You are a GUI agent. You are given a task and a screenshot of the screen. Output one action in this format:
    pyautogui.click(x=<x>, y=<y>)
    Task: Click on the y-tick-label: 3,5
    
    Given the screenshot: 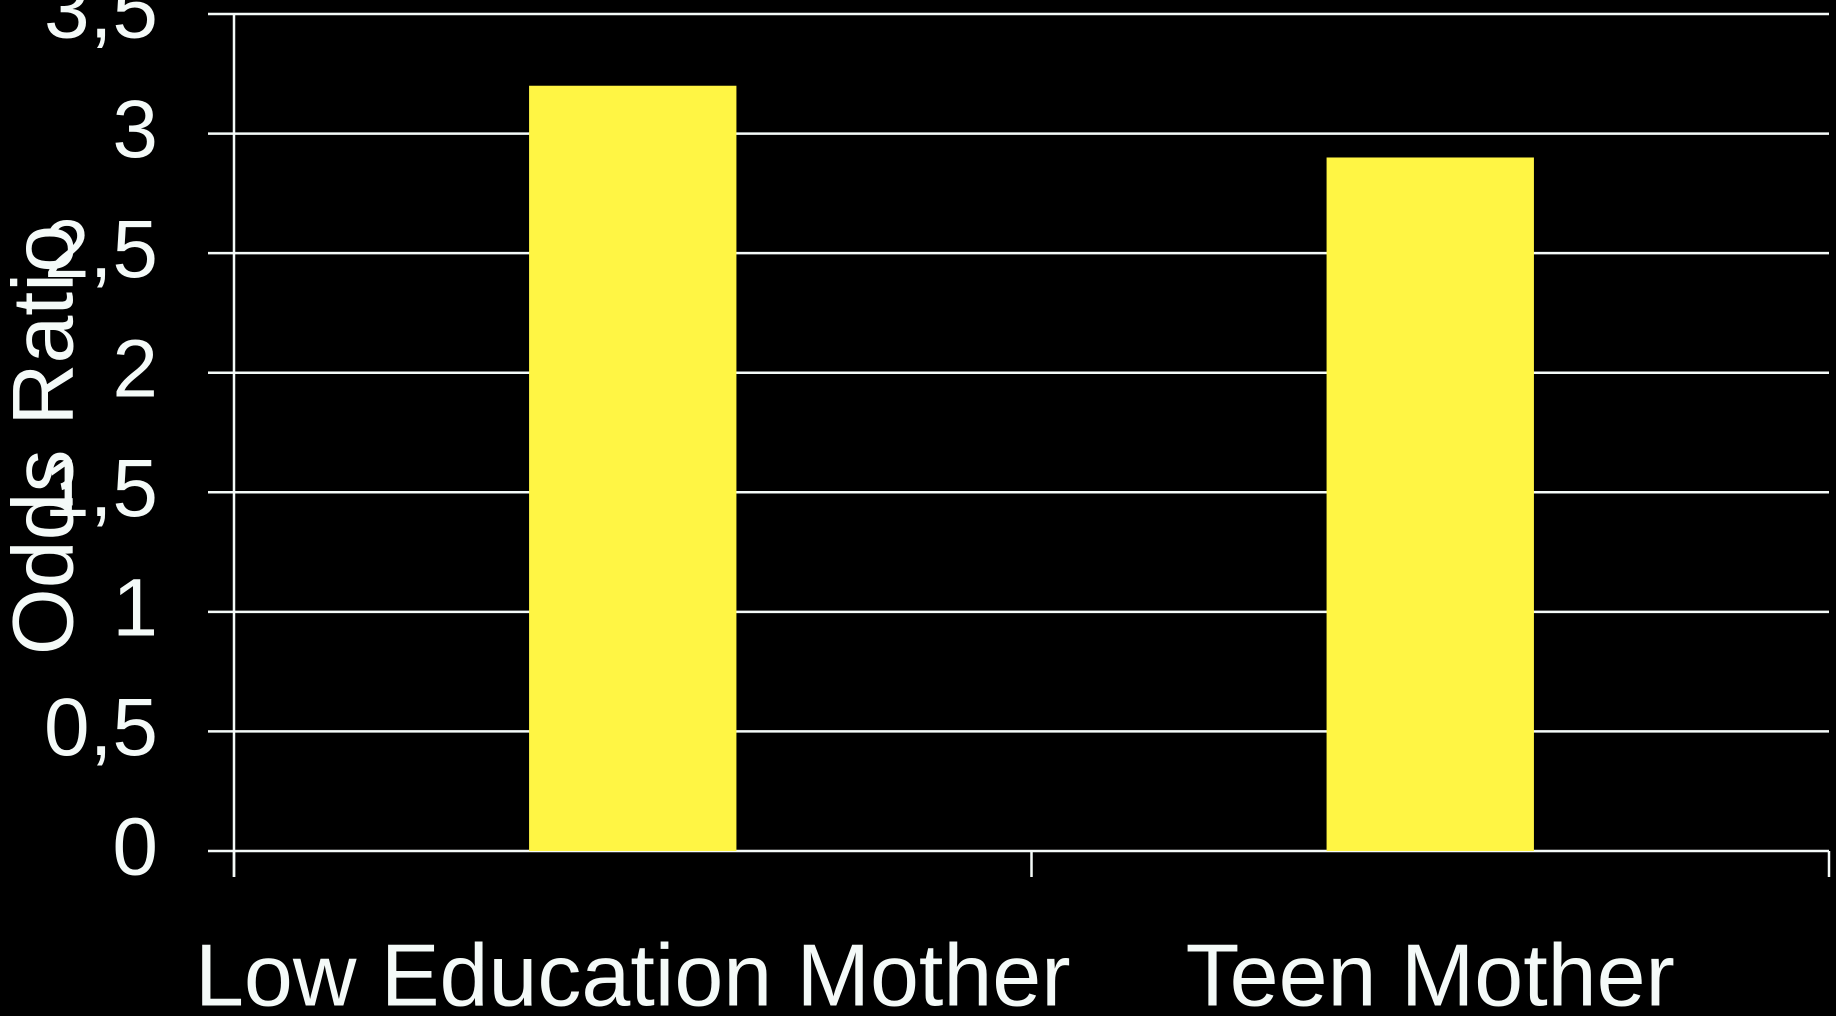 What is the action you would take?
    pyautogui.click(x=101, y=28)
    